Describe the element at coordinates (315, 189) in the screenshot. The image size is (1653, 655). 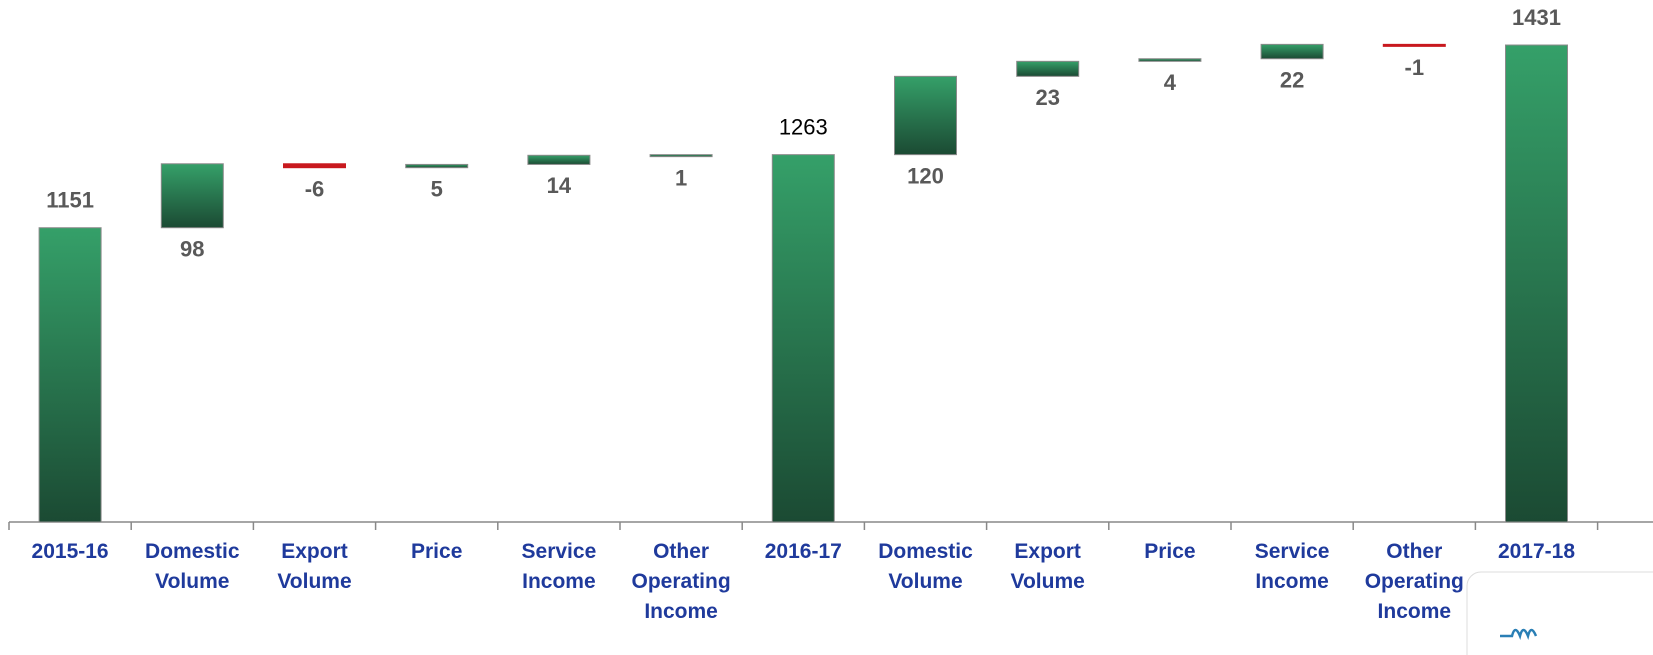
I see `value-label: -6` at that location.